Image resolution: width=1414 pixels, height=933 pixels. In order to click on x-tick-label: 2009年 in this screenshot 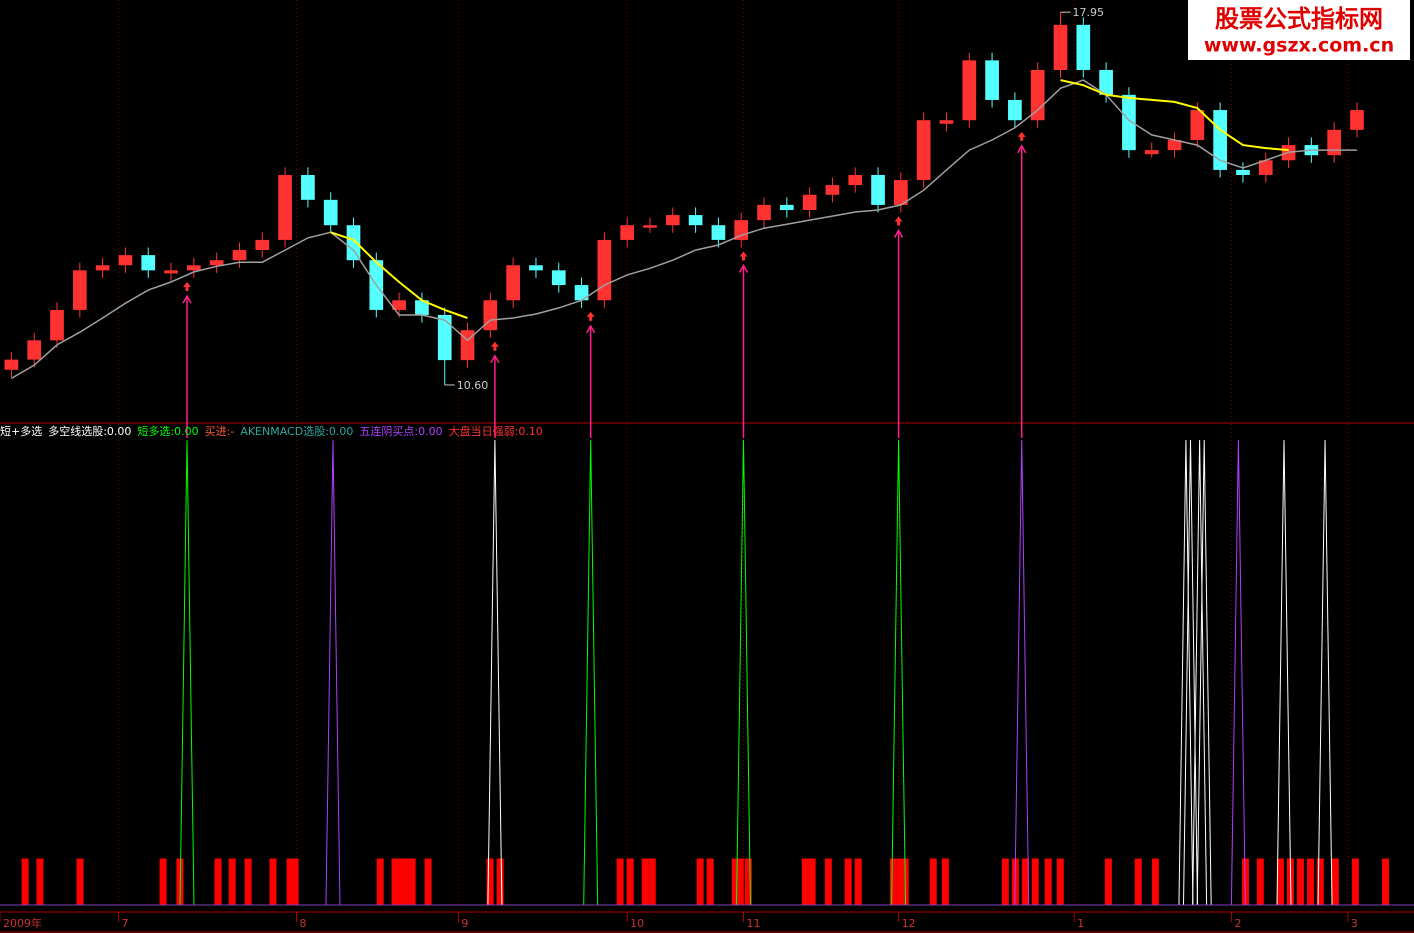, I will do `click(22, 923)`.